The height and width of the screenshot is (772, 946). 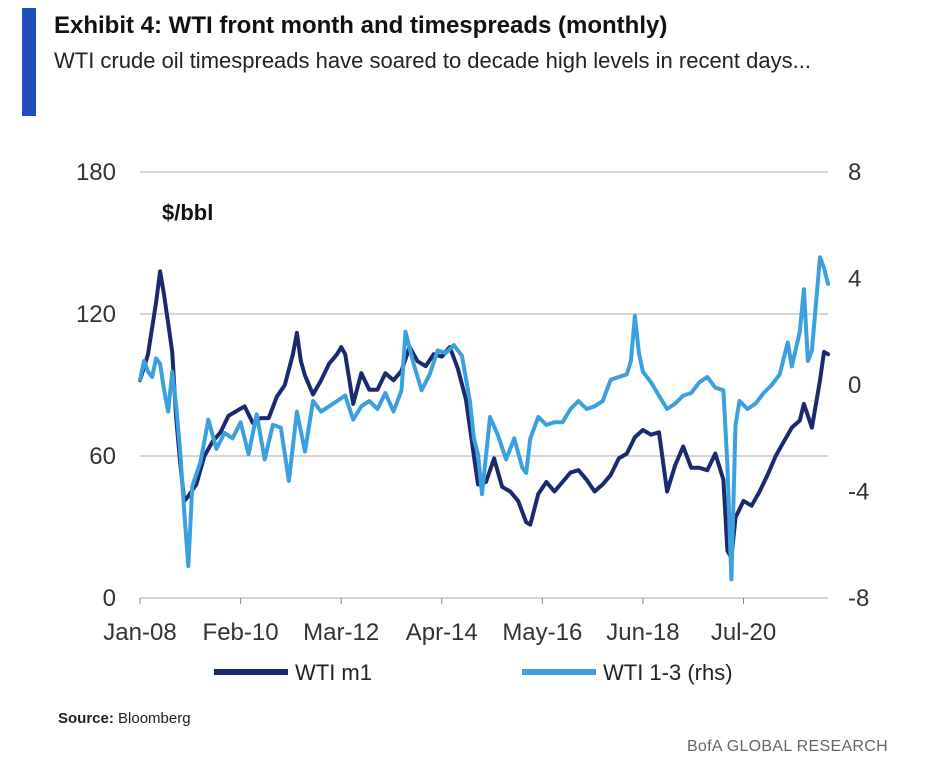 I want to click on left-tick-label: 60, so click(x=102, y=456).